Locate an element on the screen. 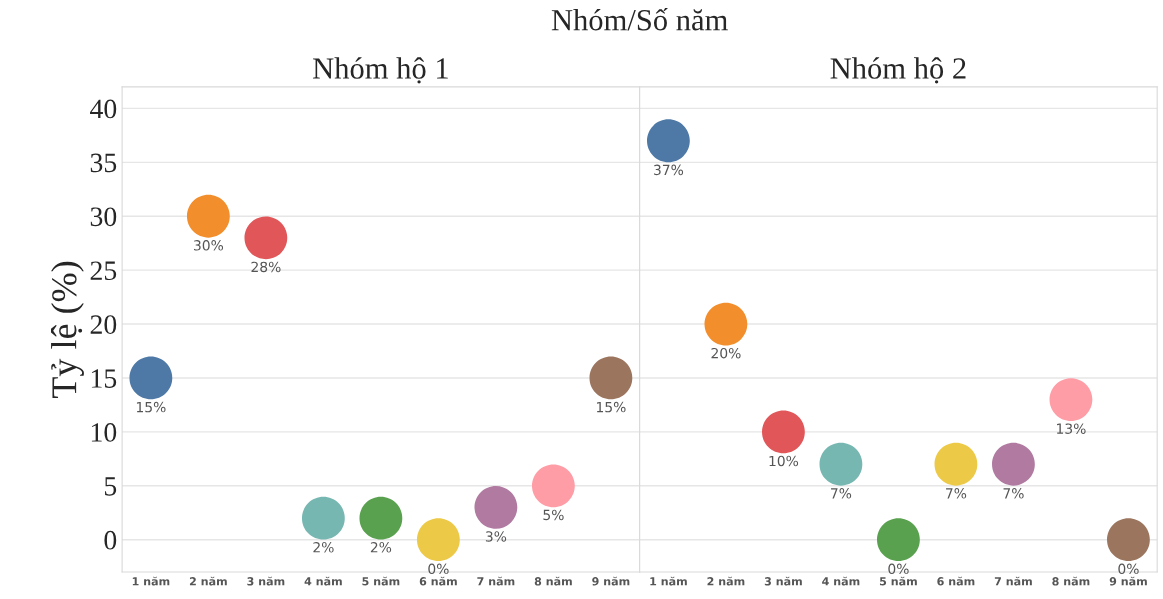 The width and height of the screenshot is (1163, 599). y-tick-label: 35 is located at coordinates (103, 163).